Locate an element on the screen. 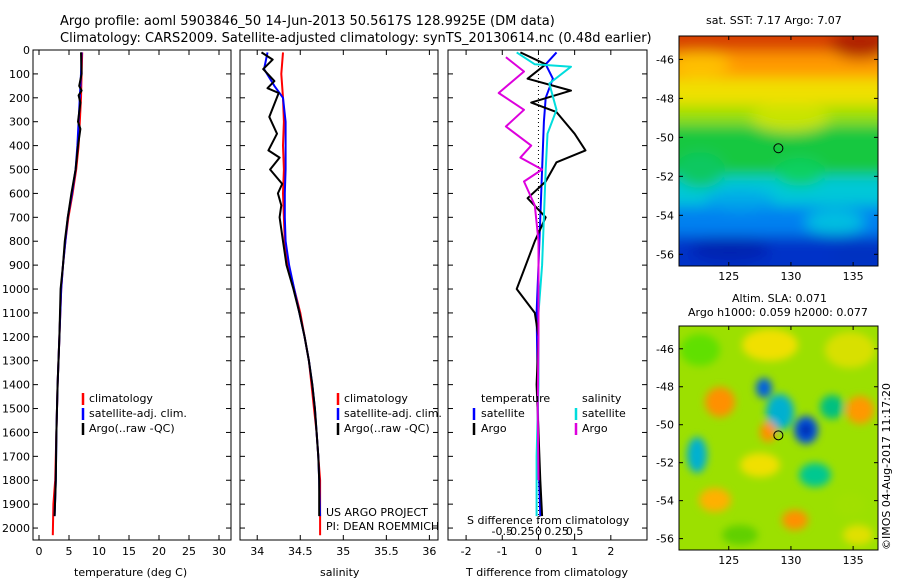 This screenshot has height=580, width=900. y-tick-label: 1200 is located at coordinates (16, 337).